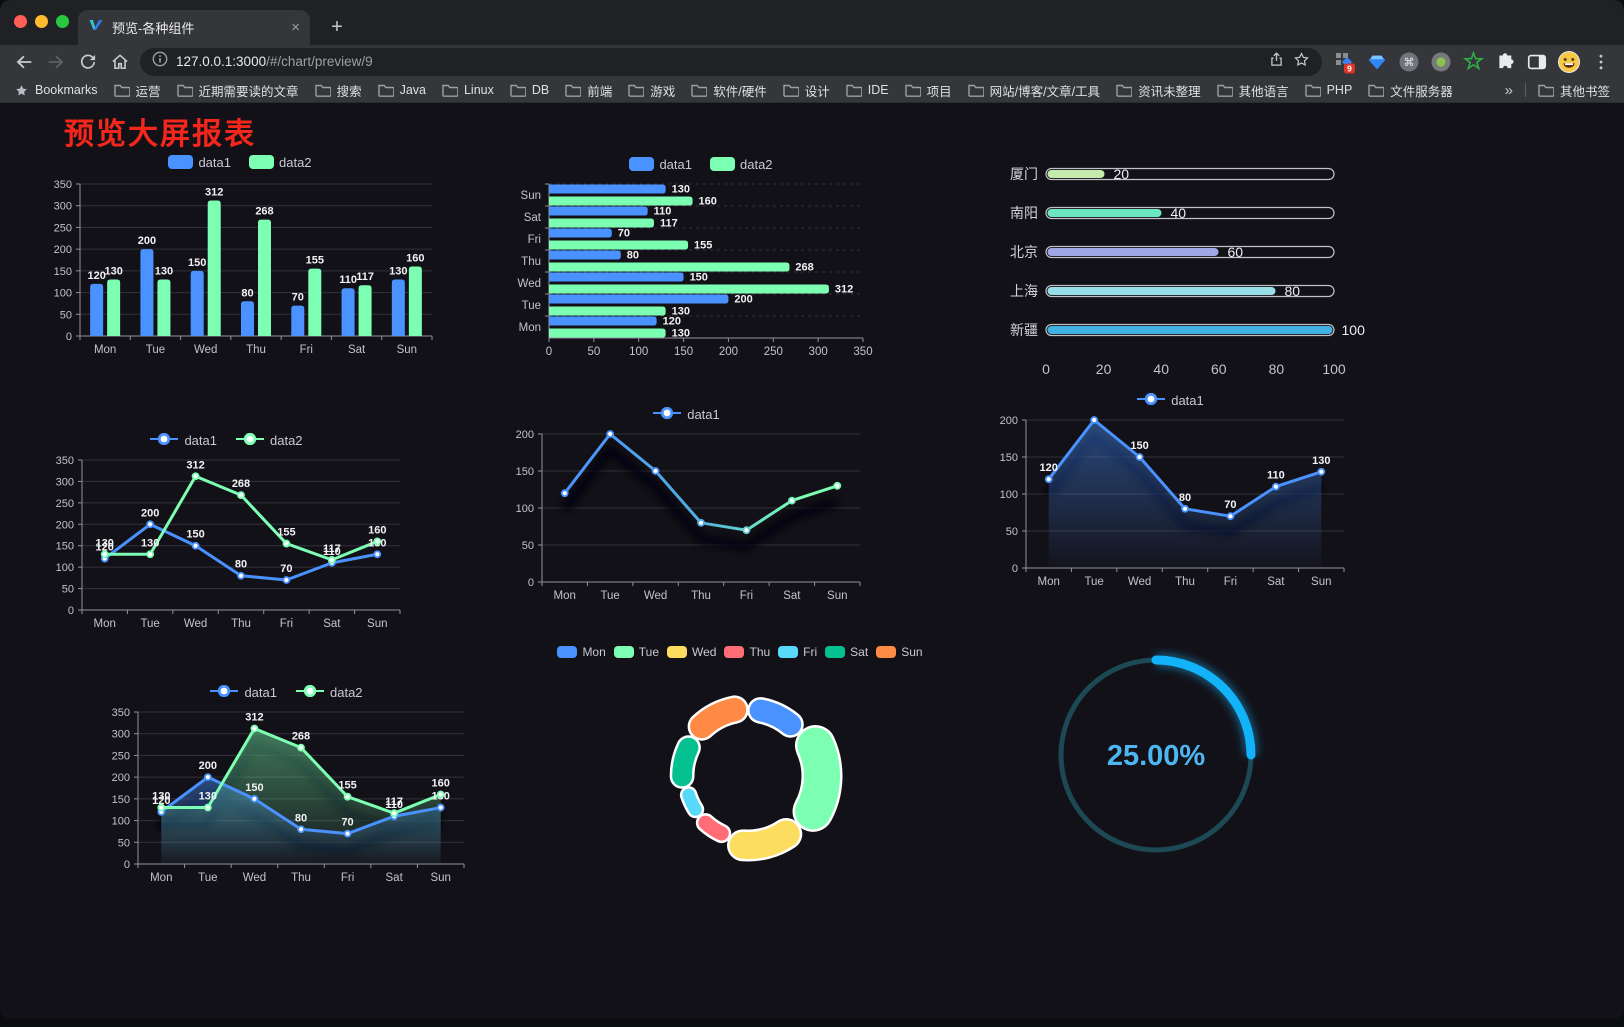 The width and height of the screenshot is (1624, 1027). What do you see at coordinates (1410, 90) in the screenshot?
I see `bookmark-folder: 文件服务器` at bounding box center [1410, 90].